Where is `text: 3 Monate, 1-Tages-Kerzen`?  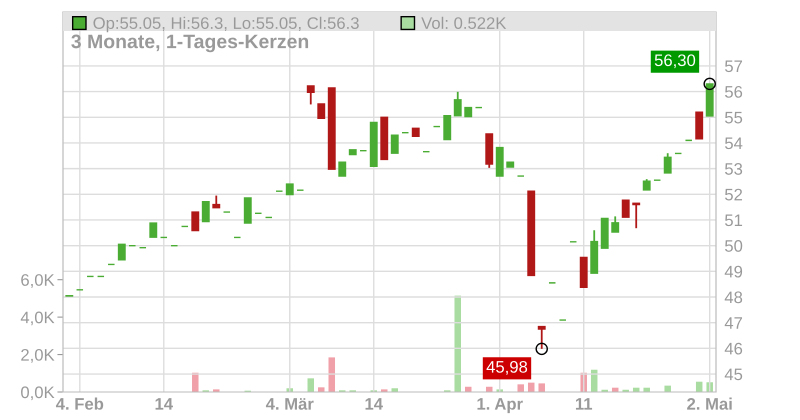
text: 3 Monate, 1-Tages-Kerzen is located at coordinates (189, 43).